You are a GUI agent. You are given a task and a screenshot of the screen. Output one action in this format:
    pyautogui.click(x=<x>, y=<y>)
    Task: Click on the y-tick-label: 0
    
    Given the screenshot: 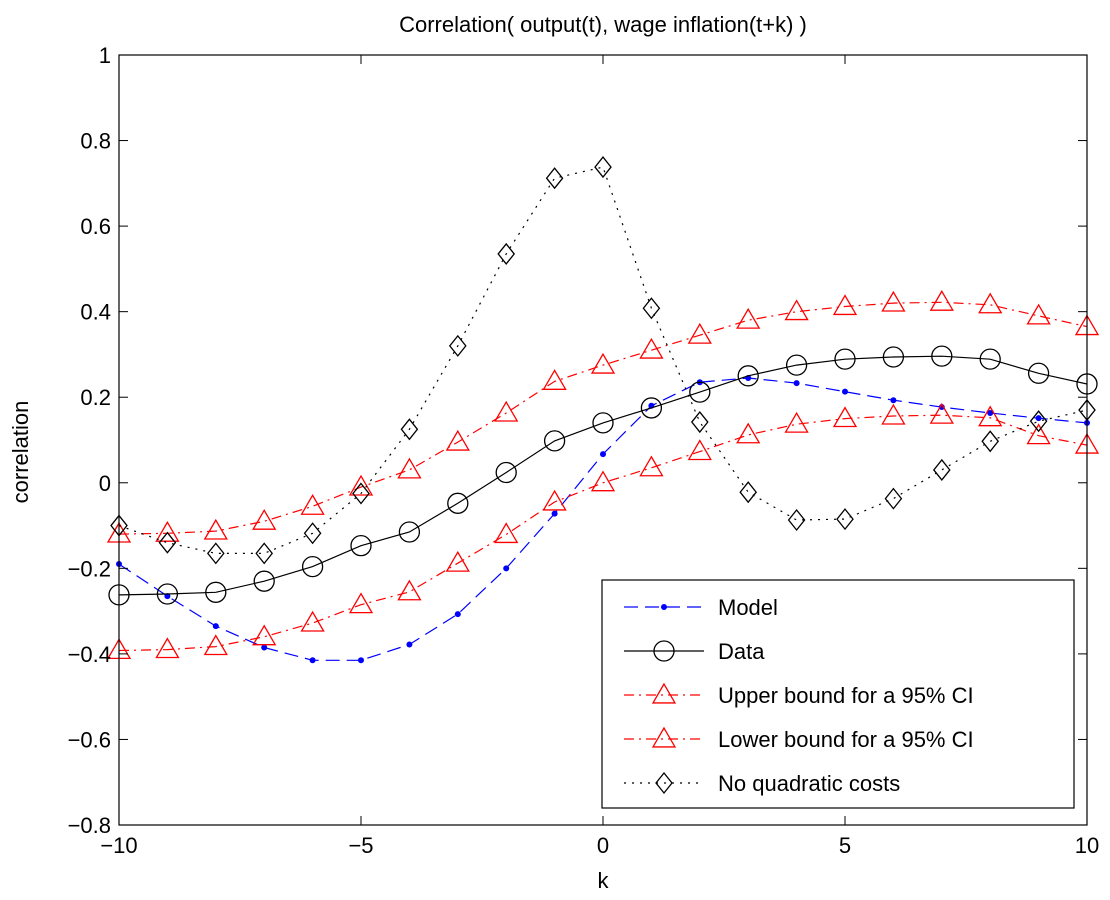 What is the action you would take?
    pyautogui.click(x=105, y=483)
    